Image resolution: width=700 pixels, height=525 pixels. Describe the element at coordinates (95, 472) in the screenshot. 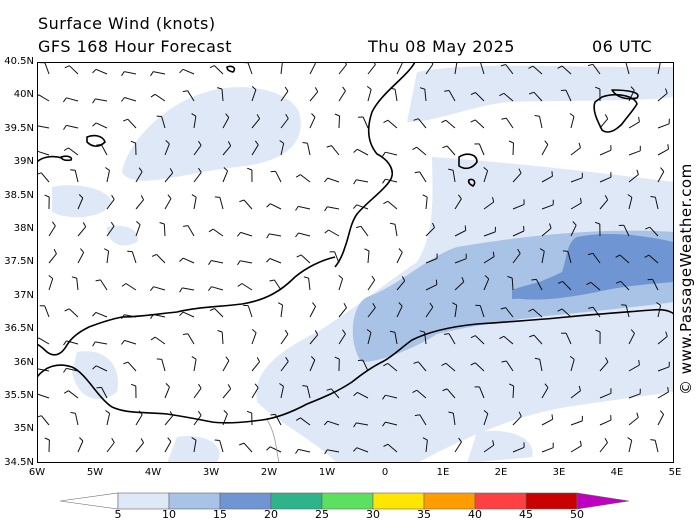

I see `lon-label: 5W` at that location.